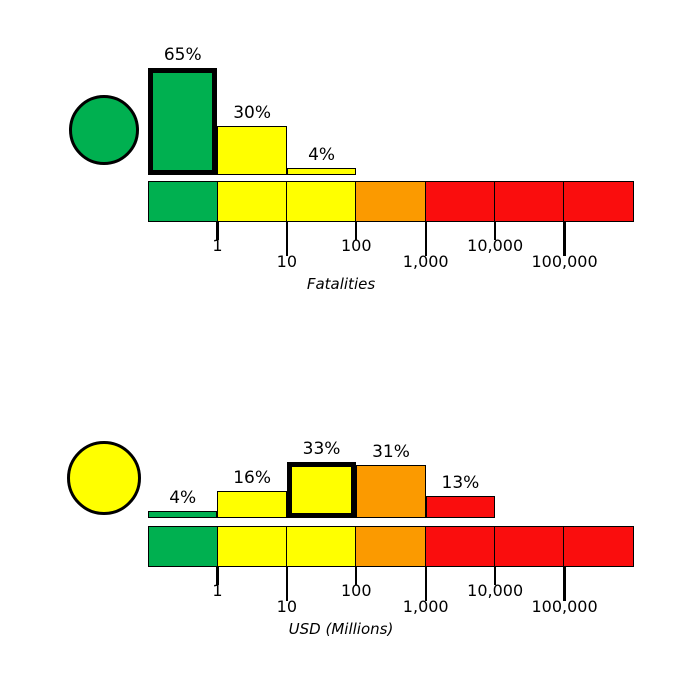 The height and width of the screenshot is (688, 682). I want to click on bar-value-label: 65%, so click(182, 55).